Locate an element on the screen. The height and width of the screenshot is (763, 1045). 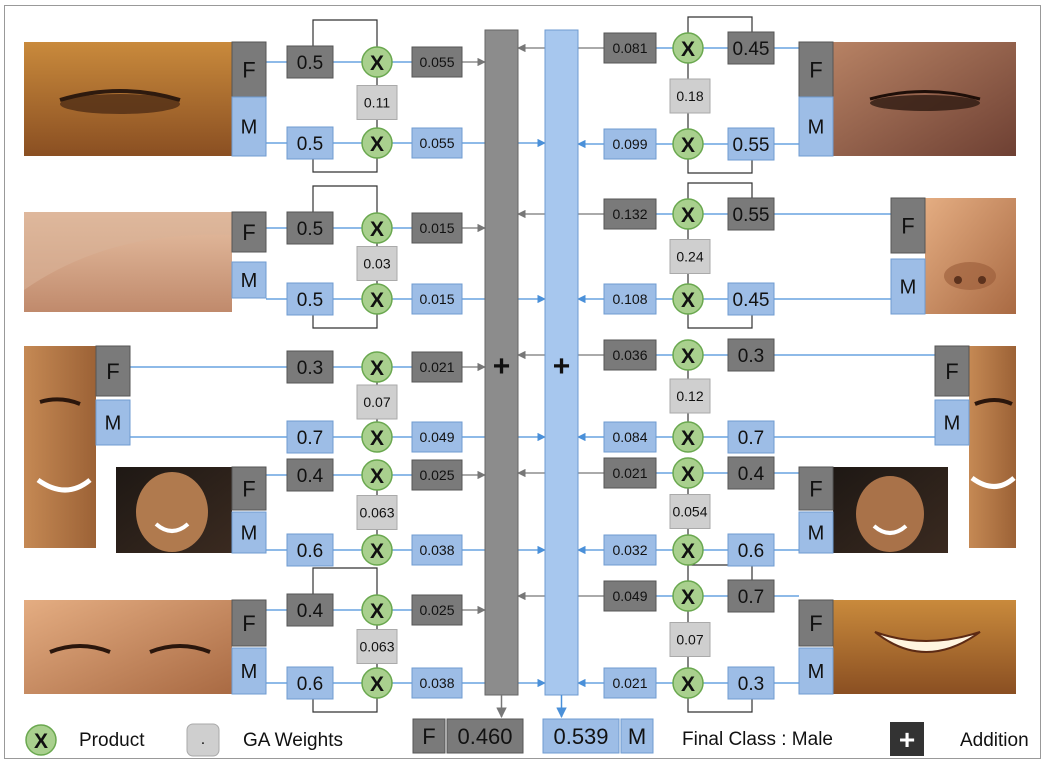
right-half-face-f-output-text: 0.036 is located at coordinates (629, 355).